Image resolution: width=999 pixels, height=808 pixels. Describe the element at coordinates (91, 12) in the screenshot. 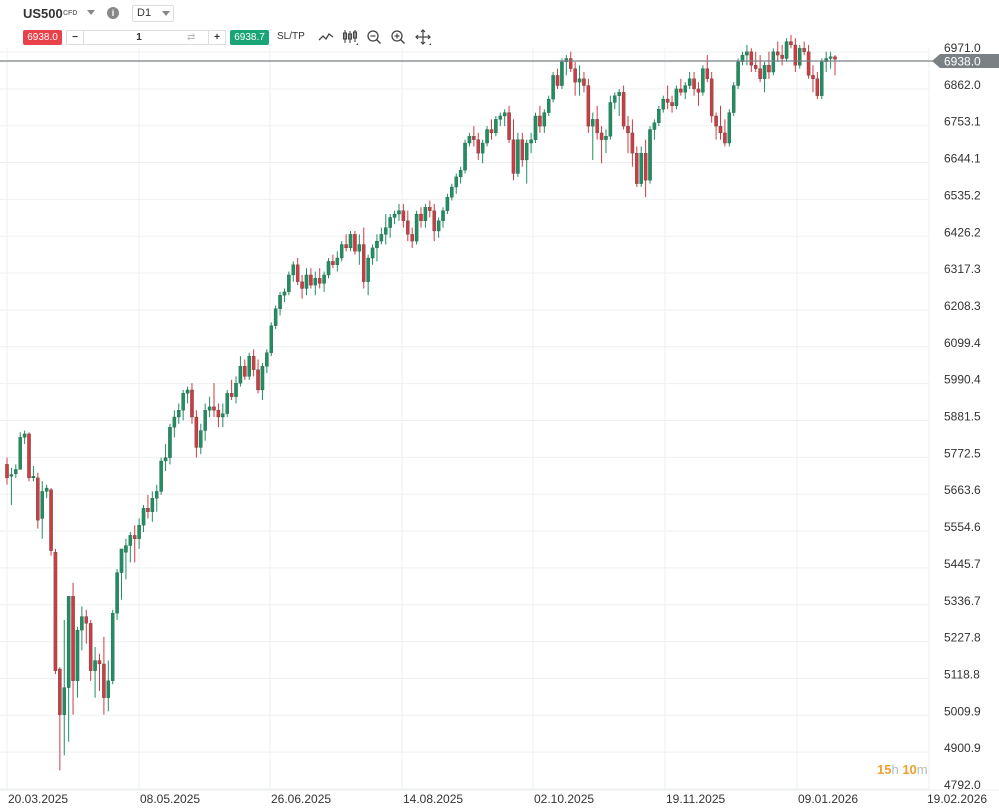

I see `symbol-dropdown-icon` at that location.